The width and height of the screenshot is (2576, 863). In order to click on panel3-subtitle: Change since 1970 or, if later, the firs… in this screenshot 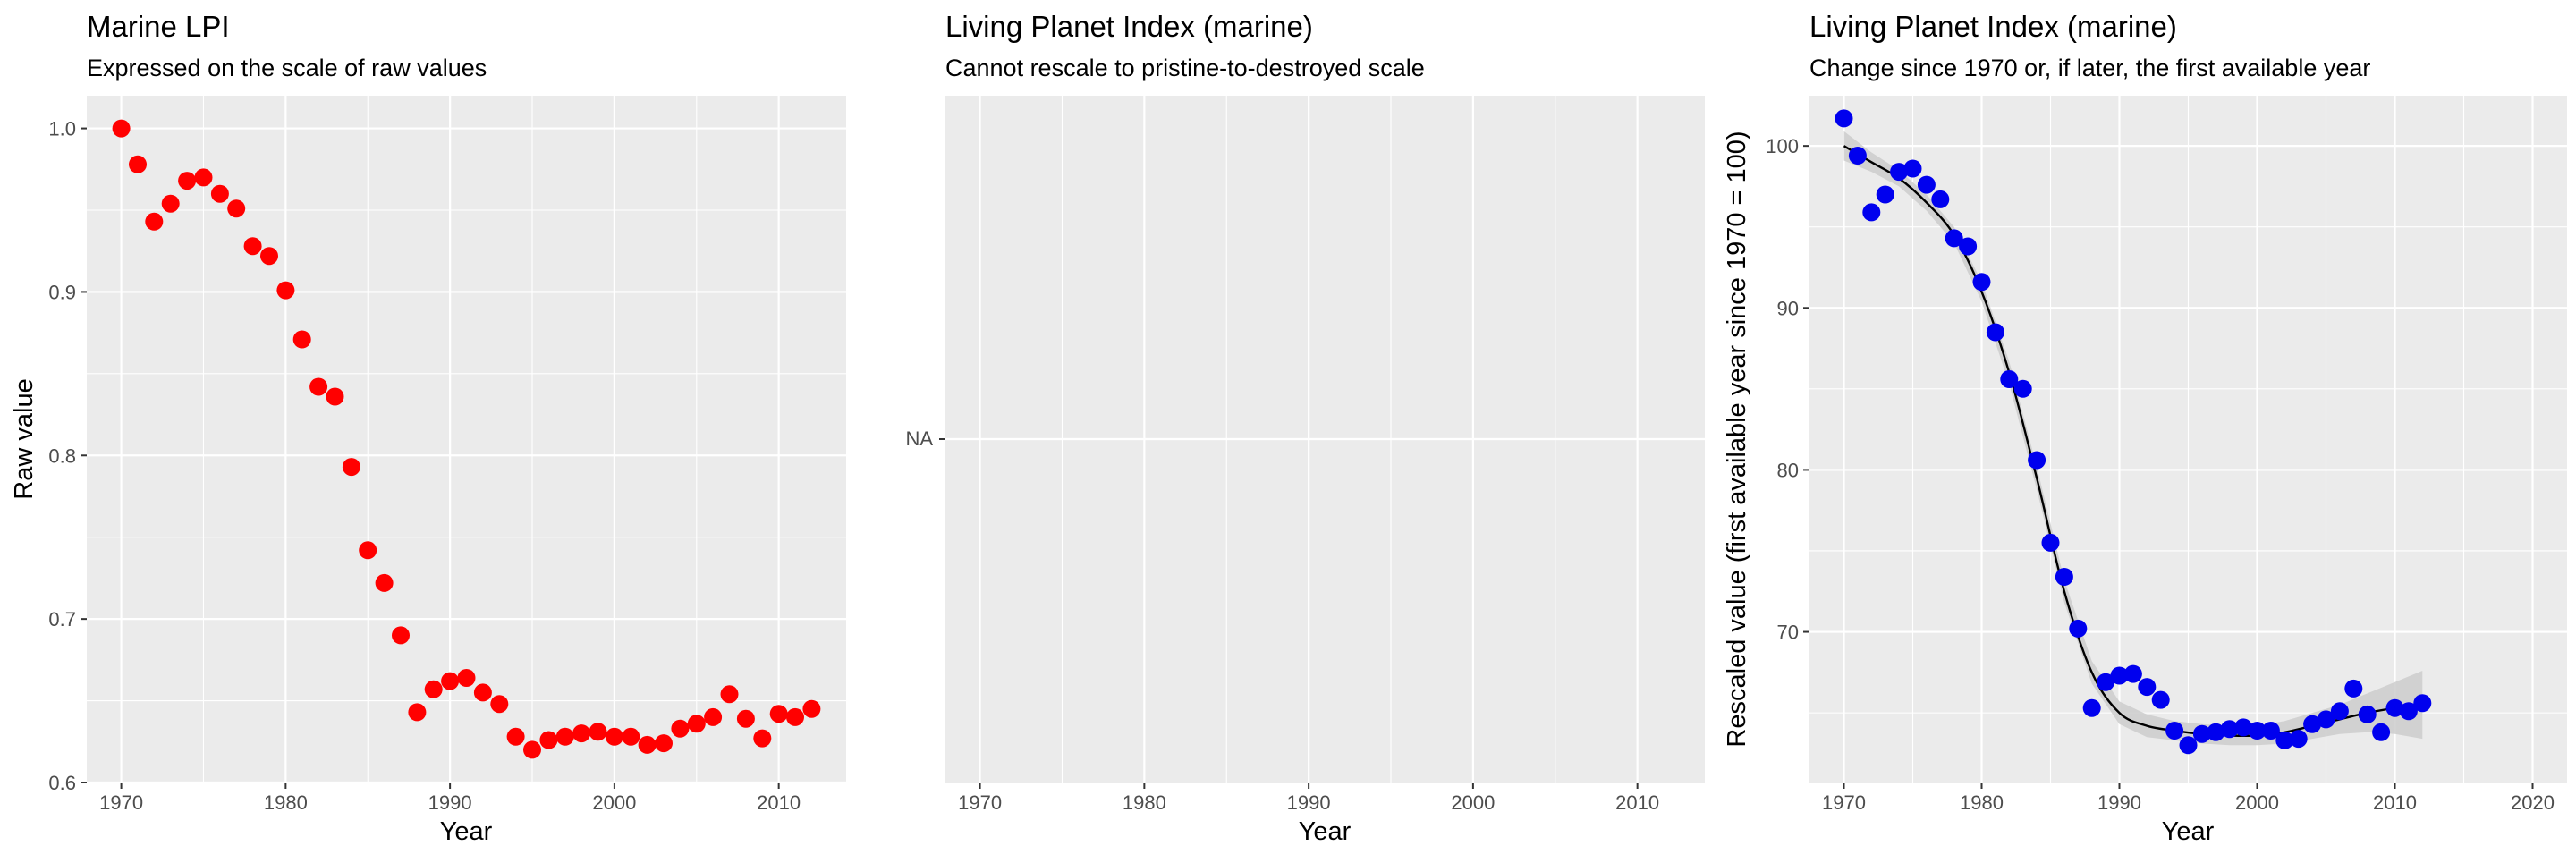, I will do `click(2089, 68)`.